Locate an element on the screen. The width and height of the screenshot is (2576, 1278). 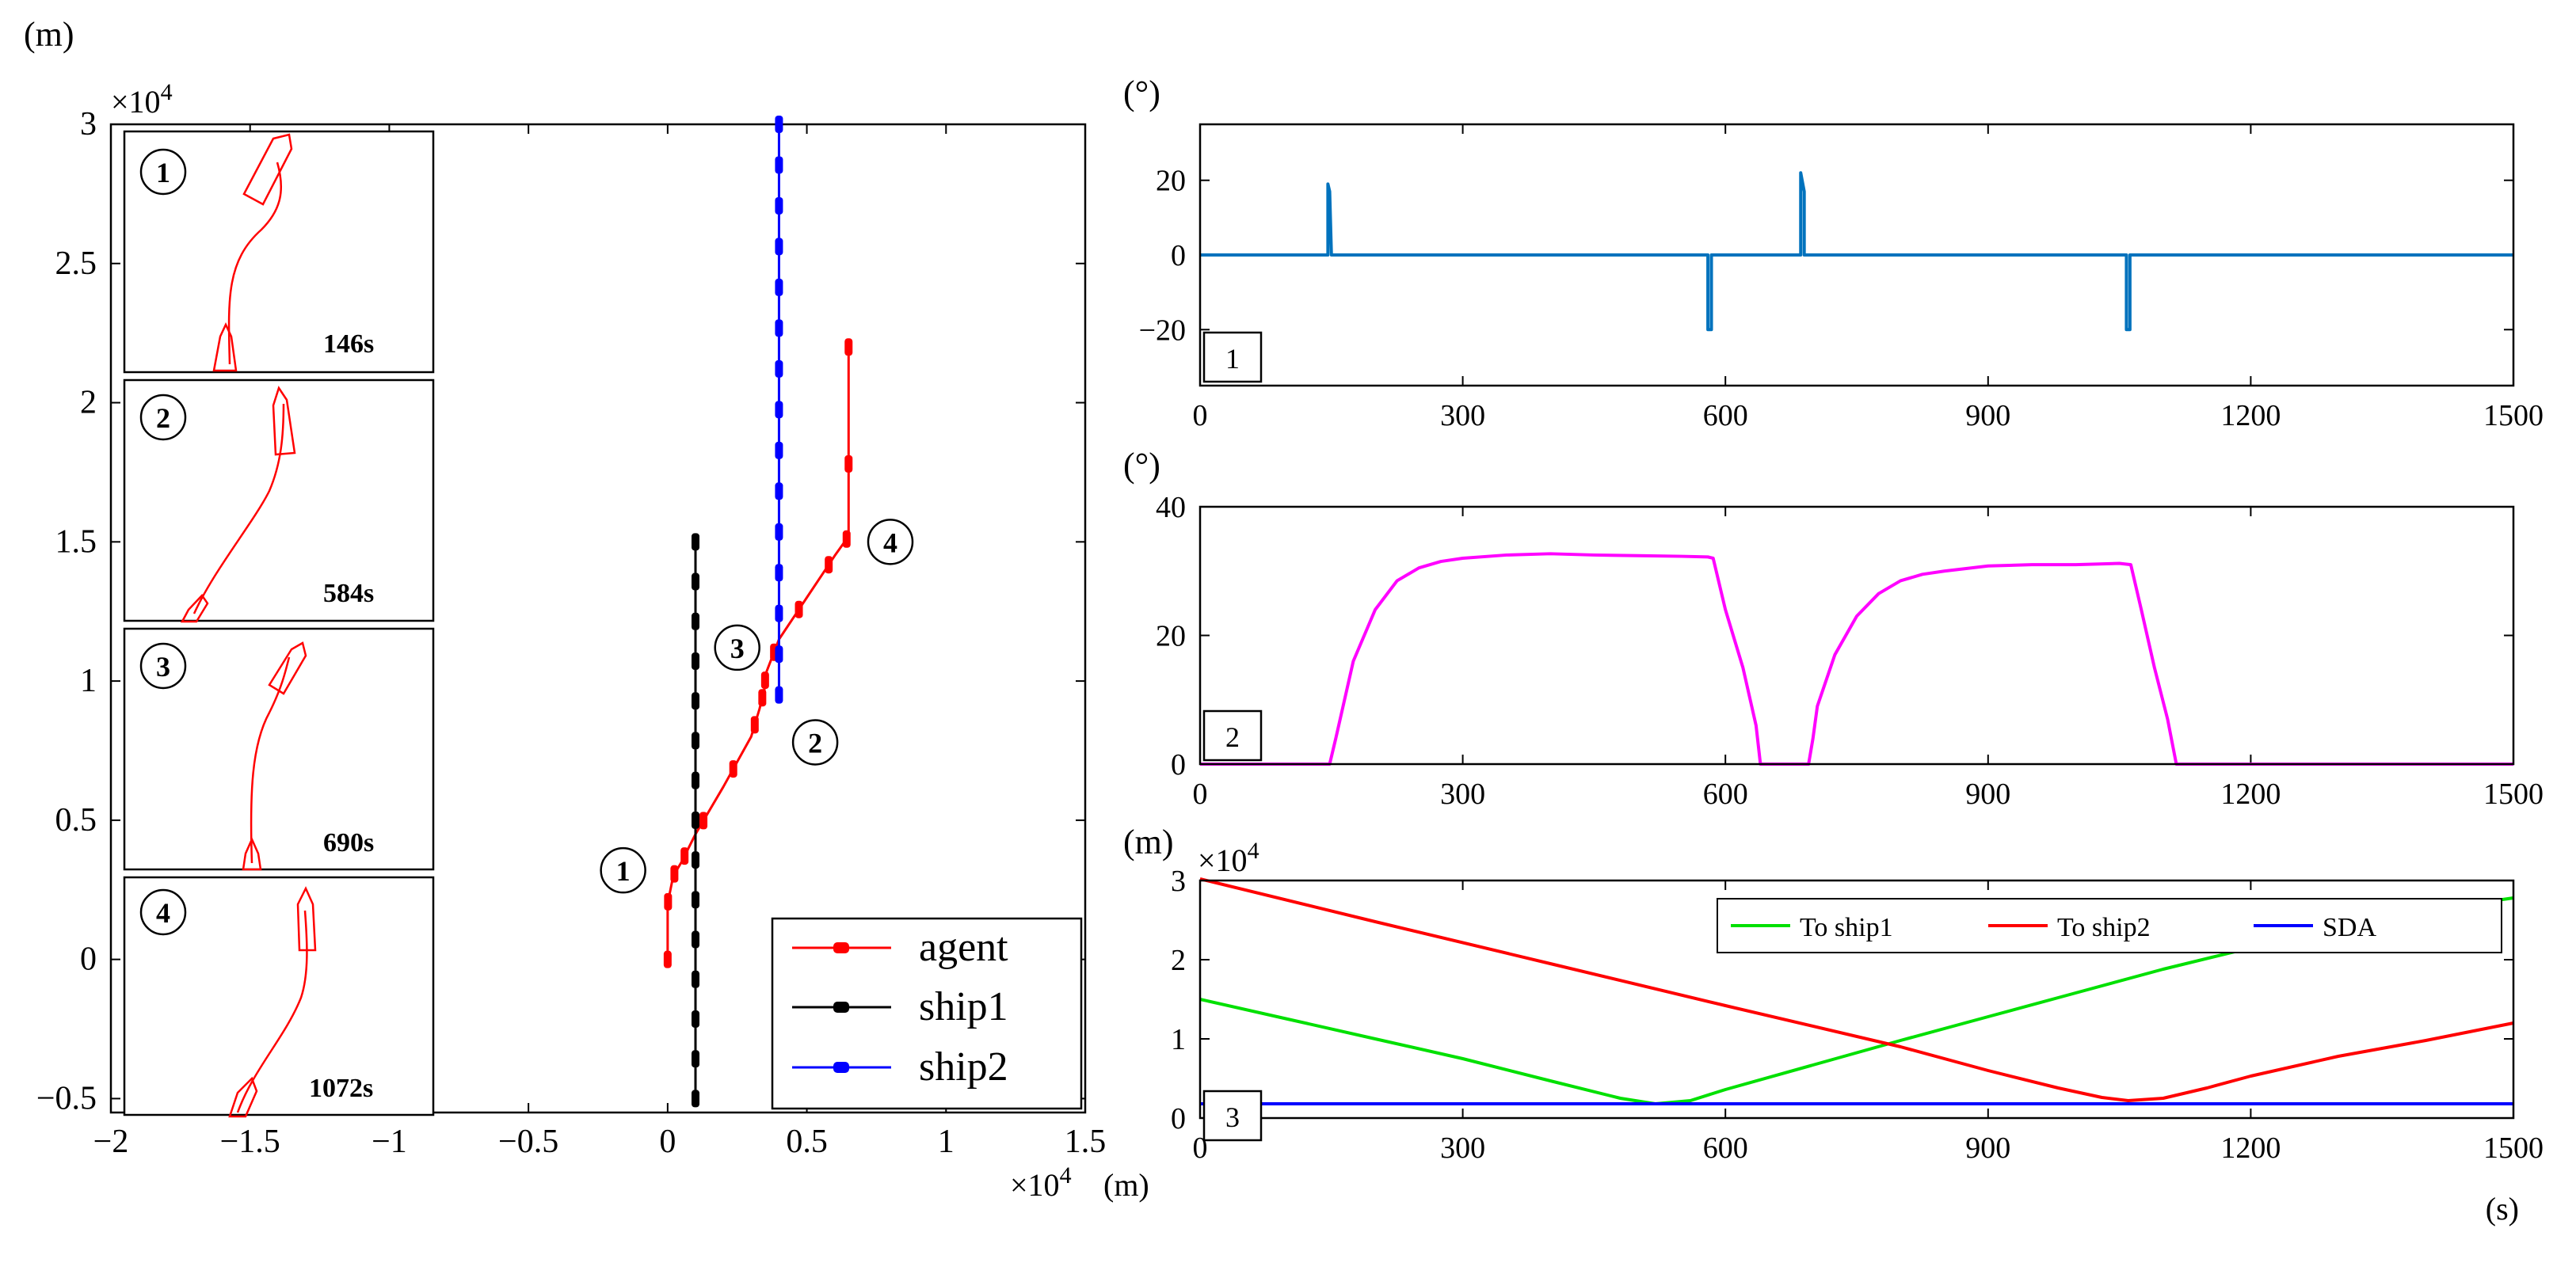
inset-2: 2 584s is located at coordinates (279, 501).